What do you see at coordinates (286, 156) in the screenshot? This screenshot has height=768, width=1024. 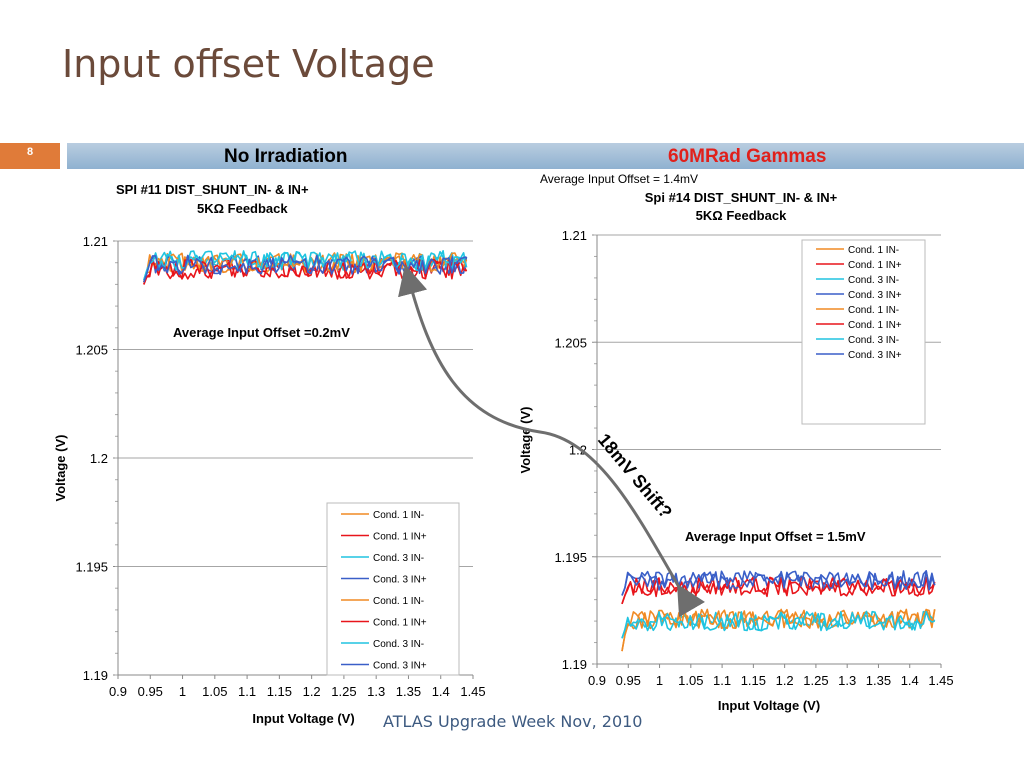 I see `heading-no-irradiation: No Irradiation` at bounding box center [286, 156].